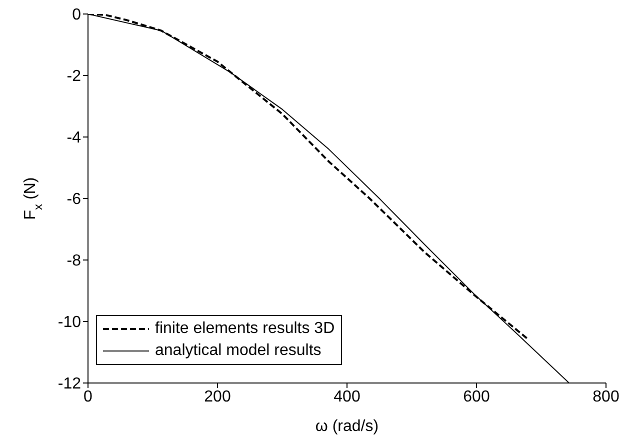  Describe the element at coordinates (74, 138) in the screenshot. I see `y-tick-label: -4` at that location.